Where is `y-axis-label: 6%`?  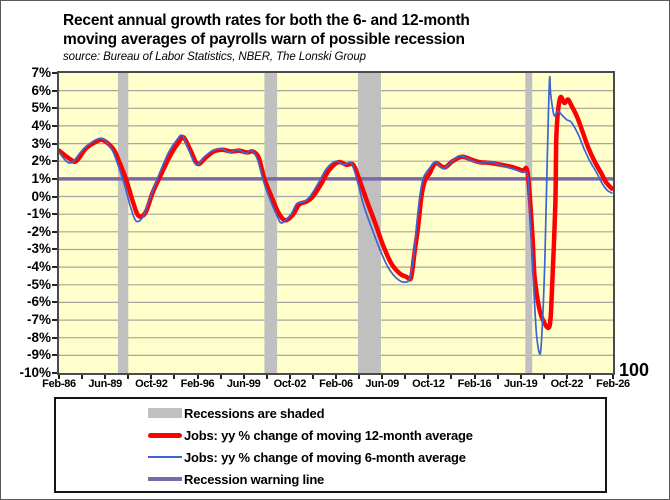
y-axis-label: 6% is located at coordinates (41, 90).